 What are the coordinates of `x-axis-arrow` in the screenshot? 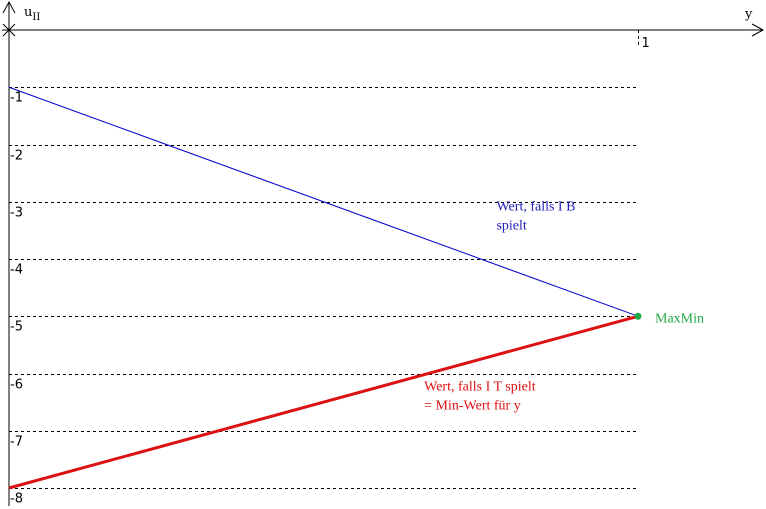 It's located at (758, 30).